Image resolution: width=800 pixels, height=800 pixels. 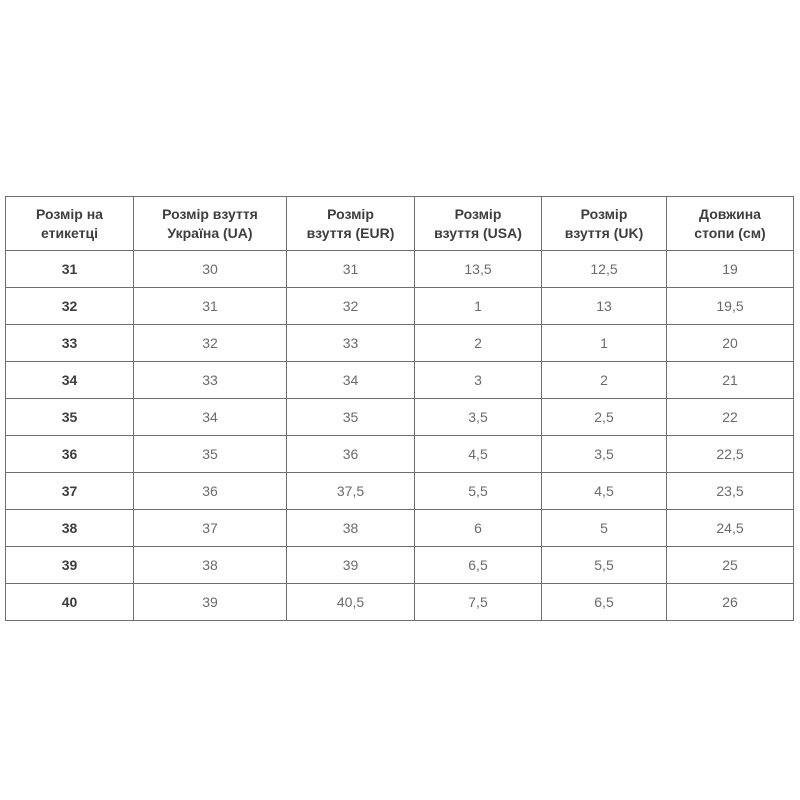 I want to click on table-row: 31 30 31 13,5 12,5 19, so click(x=399, y=269).